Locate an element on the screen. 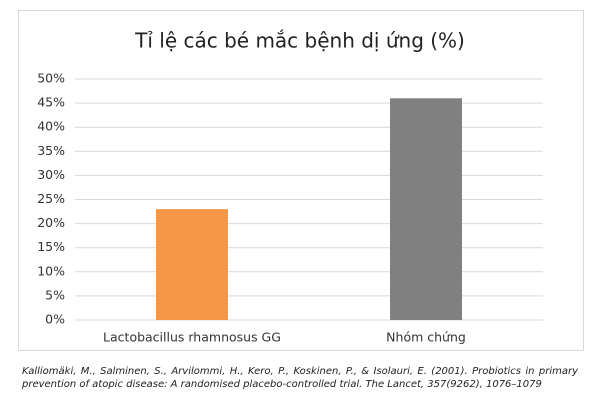 This screenshot has width=600, height=400. y-tick-label: 25% is located at coordinates (51, 198).